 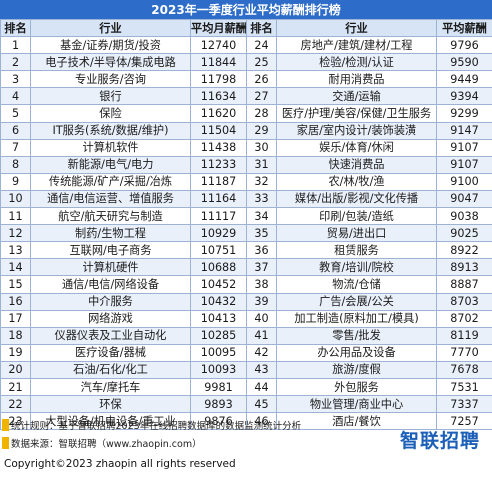 I want to click on header-rank-right: 排名, so click(x=261, y=28).